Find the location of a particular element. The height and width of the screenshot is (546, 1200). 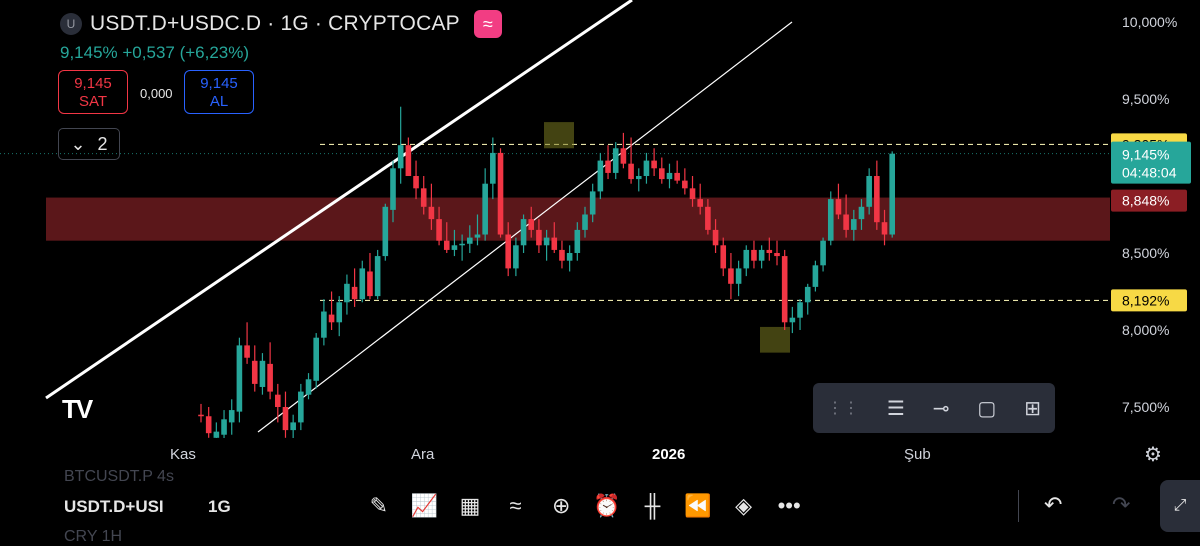

more-icon: ••• is located at coordinates (789, 505).